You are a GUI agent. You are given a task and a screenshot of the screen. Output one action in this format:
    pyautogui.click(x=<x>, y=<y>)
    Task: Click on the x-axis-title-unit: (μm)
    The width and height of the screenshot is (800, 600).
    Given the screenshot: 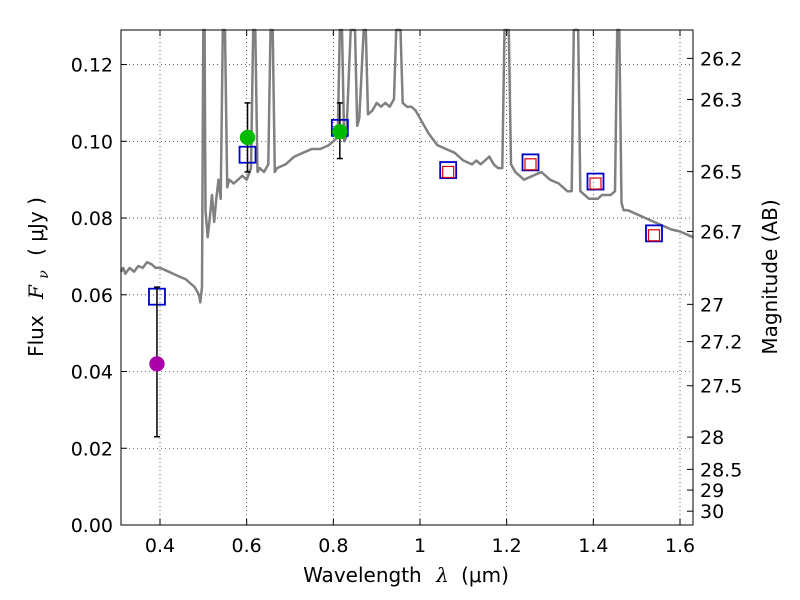 What is the action you would take?
    pyautogui.click(x=485, y=575)
    